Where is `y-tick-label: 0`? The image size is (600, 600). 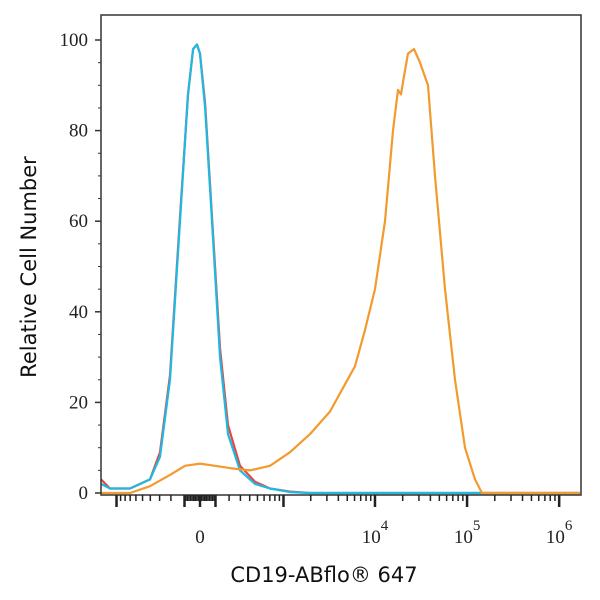 y-tick-label: 0 is located at coordinates (84, 493).